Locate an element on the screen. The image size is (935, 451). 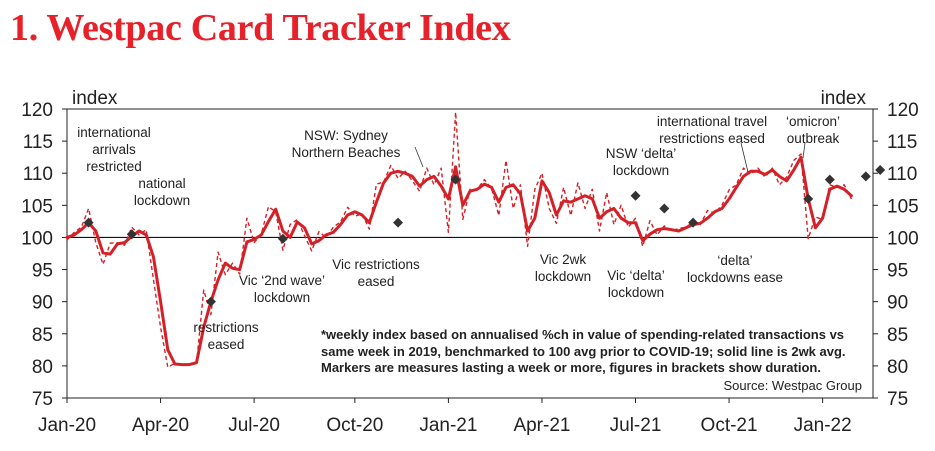
y-tick-label-right: 115 is located at coordinates (902, 142).